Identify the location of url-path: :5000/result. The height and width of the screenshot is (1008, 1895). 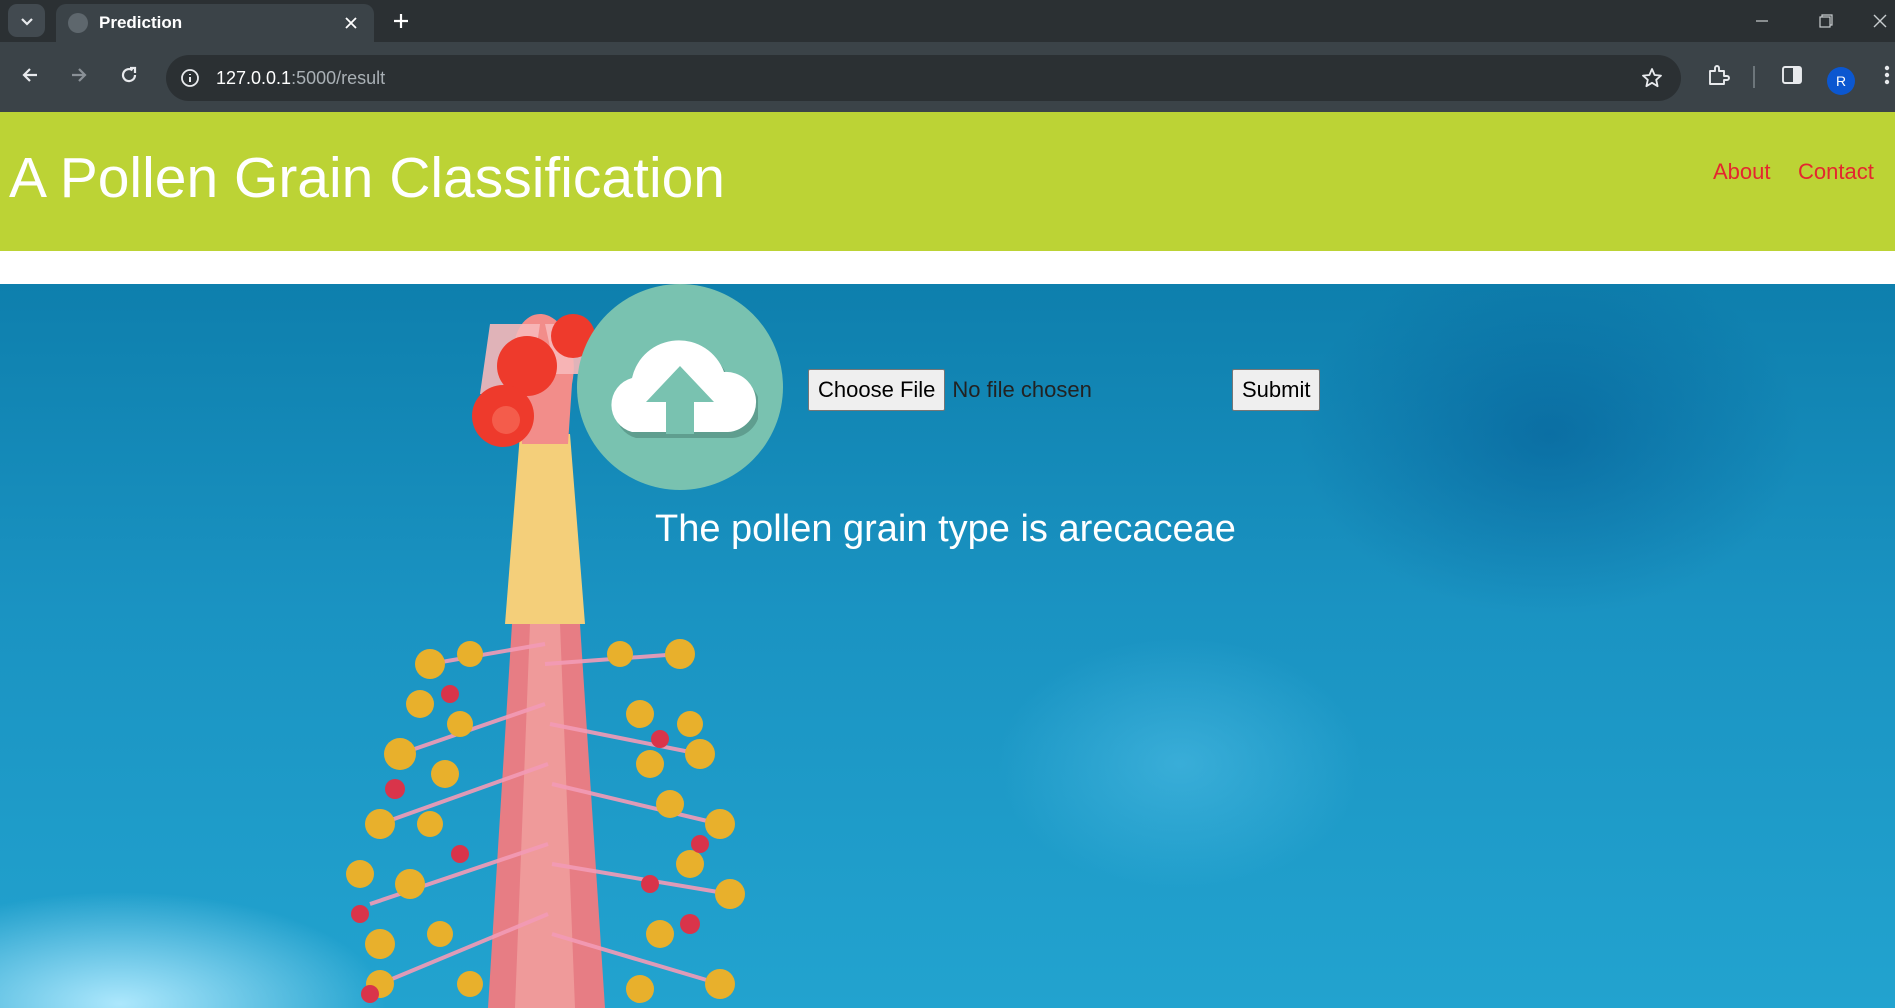
(338, 78).